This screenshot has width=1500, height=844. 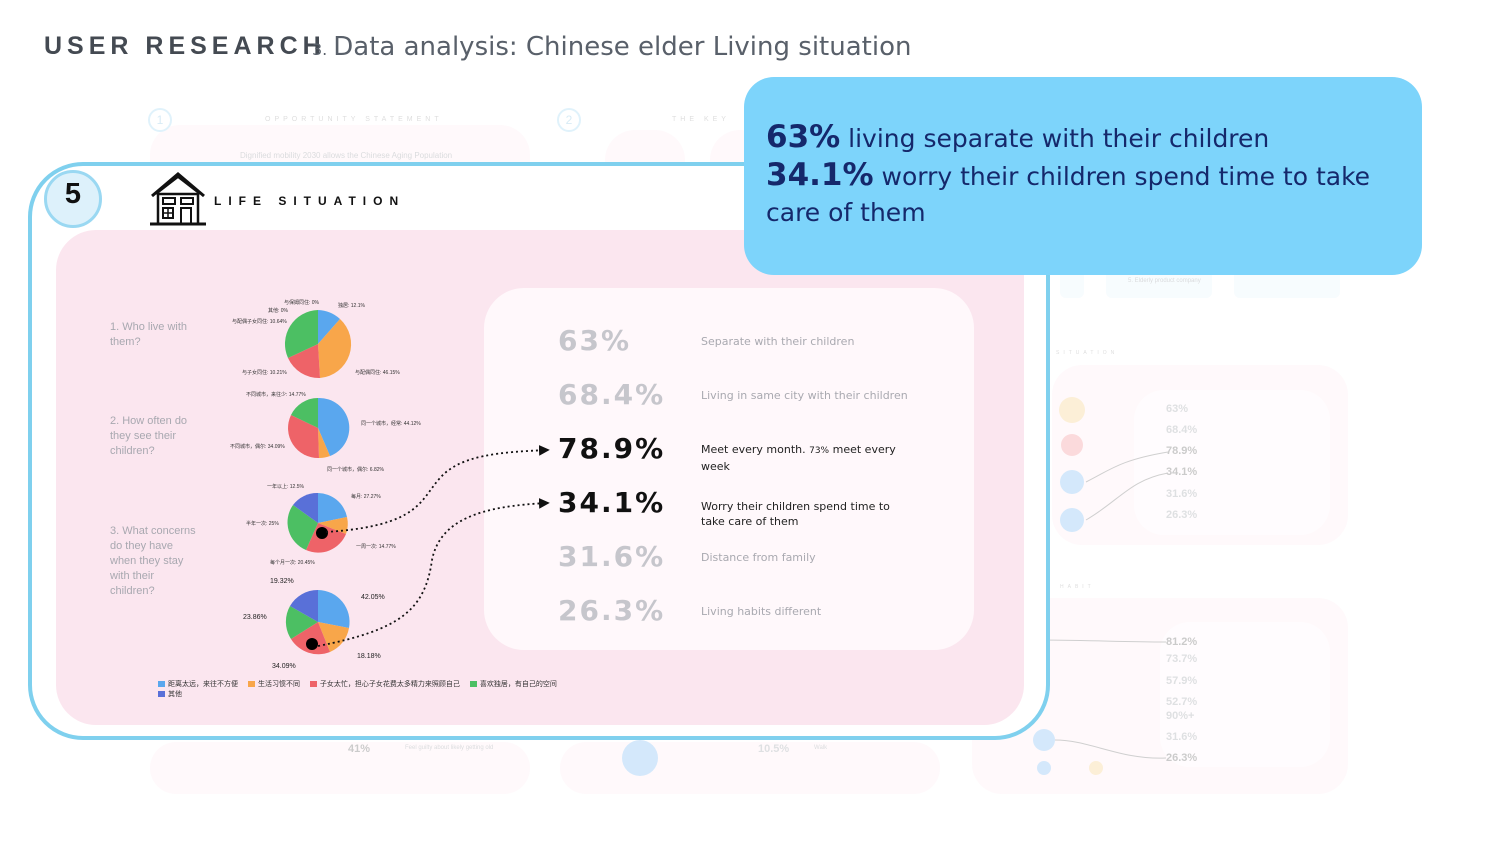 What do you see at coordinates (1177, 409) in the screenshot?
I see `bg-stat-1: 63%` at bounding box center [1177, 409].